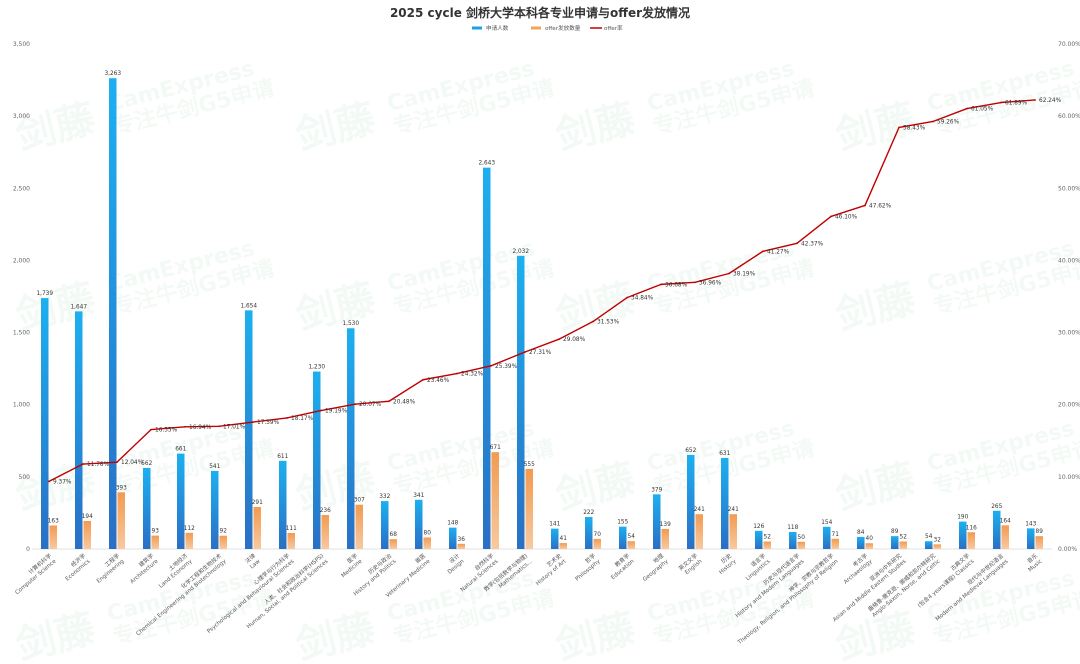 This screenshot has height=664, width=1080. I want to click on applicants-value-label: 1,654, so click(248, 306).